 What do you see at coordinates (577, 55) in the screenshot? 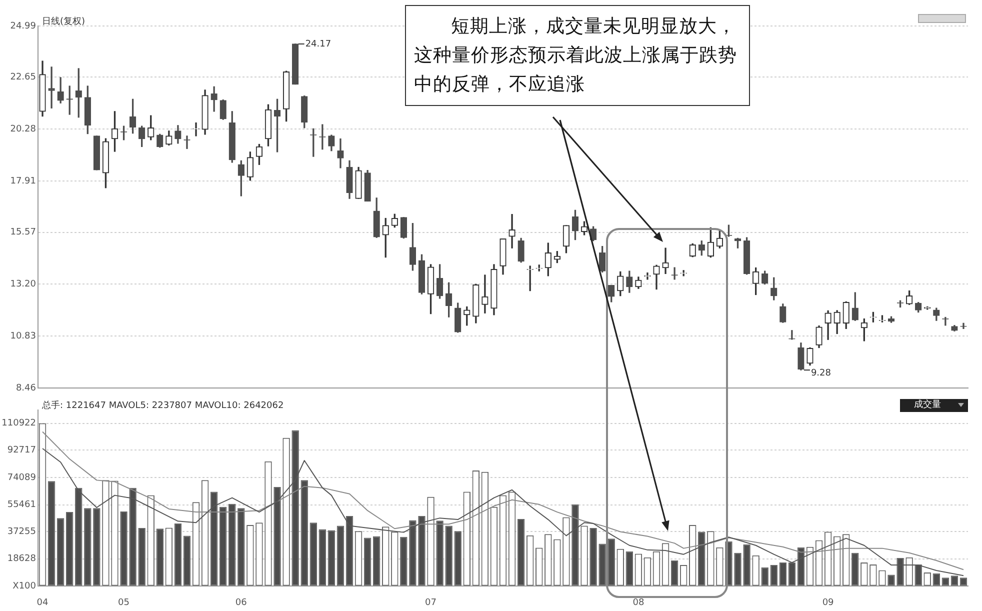
I see `annotation: 短期上涨，成交量未见明显放大，这种量价形态预示着此波上涨属于跌势中的反弹，不应追涨` at bounding box center [577, 55].